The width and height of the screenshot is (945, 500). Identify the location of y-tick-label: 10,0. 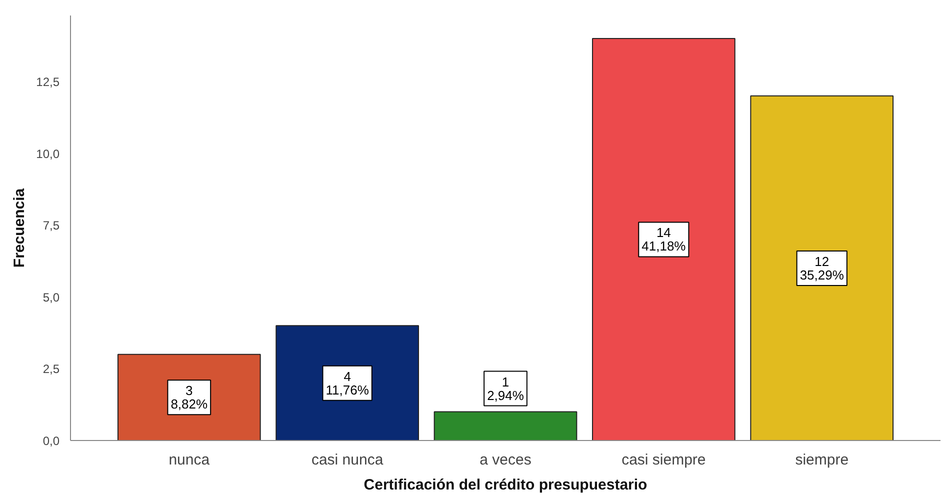
(48, 153).